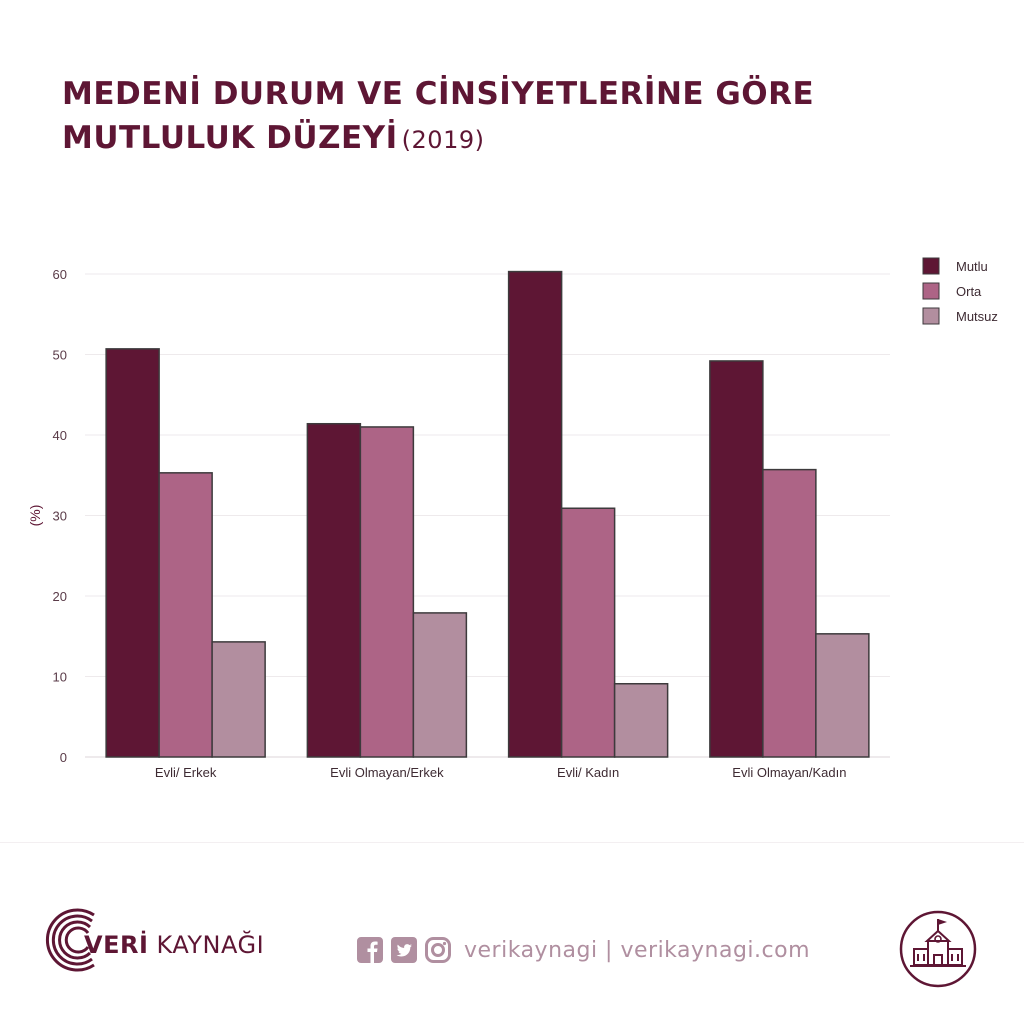 This screenshot has width=1024, height=1025. I want to click on chart-title-year: (2019), so click(443, 140).